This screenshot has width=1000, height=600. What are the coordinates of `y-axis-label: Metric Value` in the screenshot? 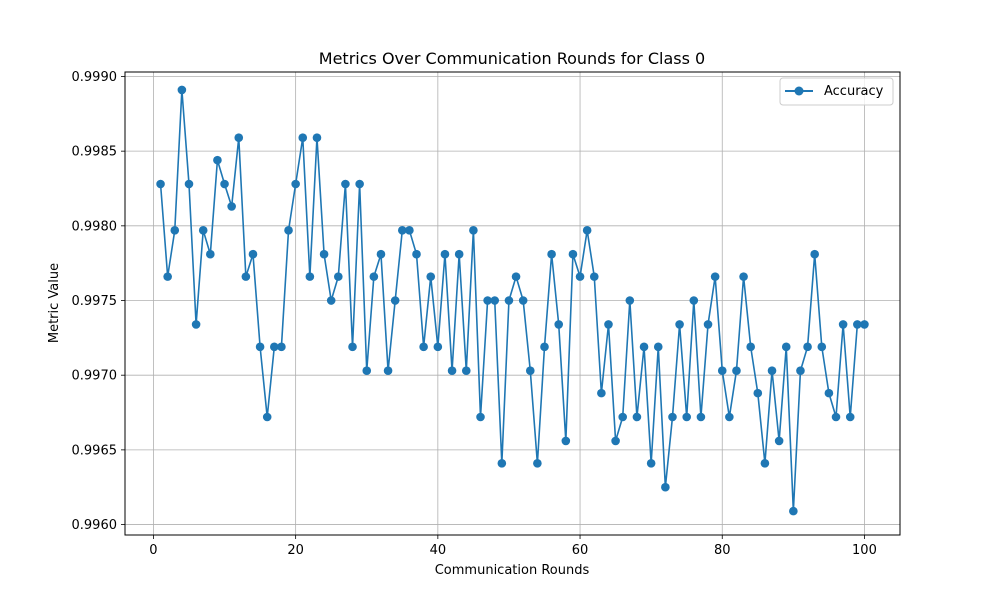 It's located at (54, 303).